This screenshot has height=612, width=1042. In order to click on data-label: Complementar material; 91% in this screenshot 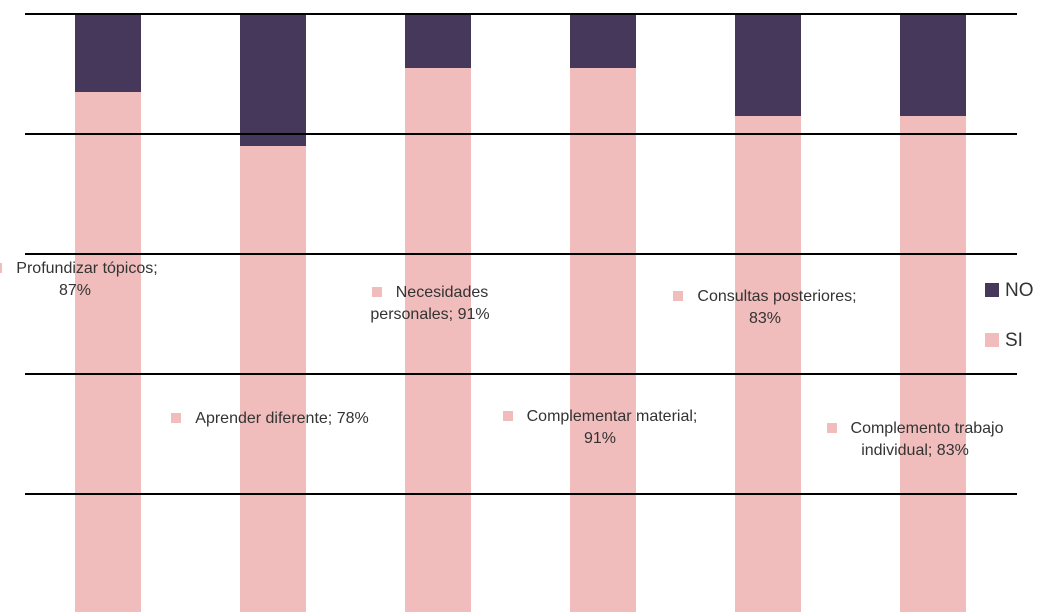, I will do `click(600, 428)`.